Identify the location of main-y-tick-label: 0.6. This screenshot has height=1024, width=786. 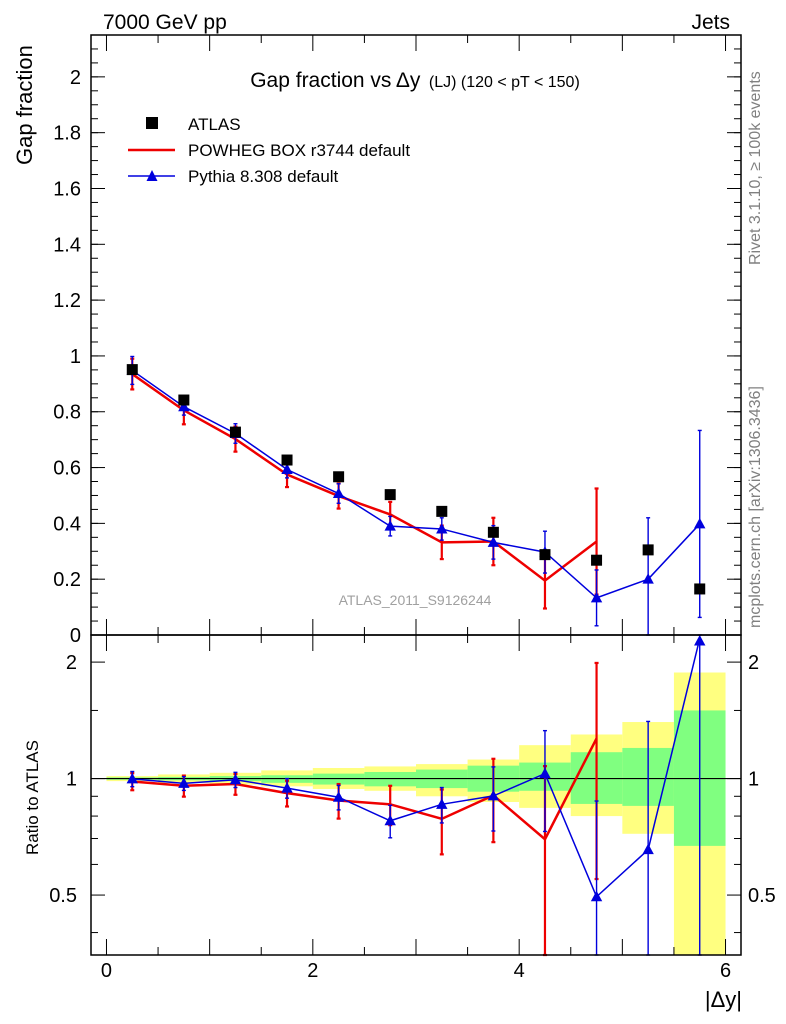
(67, 469).